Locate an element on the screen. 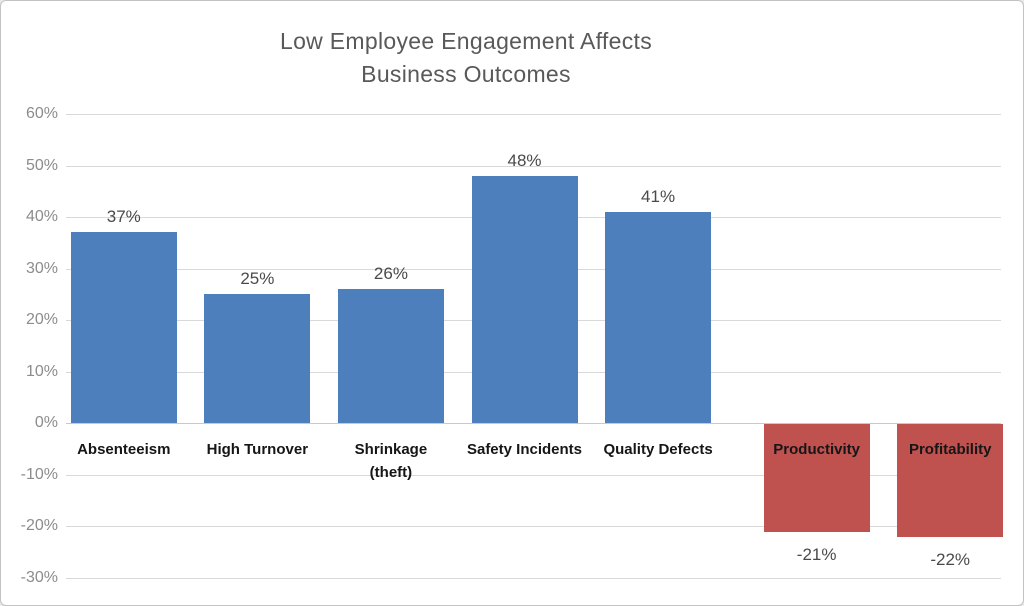 This screenshot has height=606, width=1024. gridline-0% is located at coordinates (533, 423).